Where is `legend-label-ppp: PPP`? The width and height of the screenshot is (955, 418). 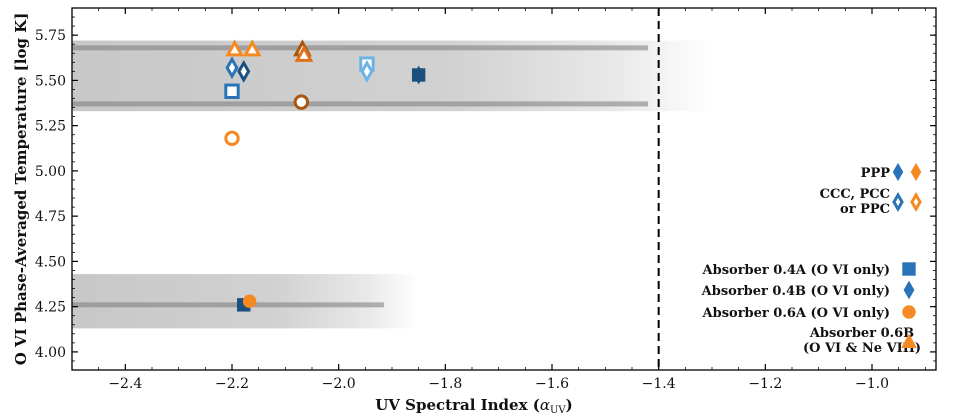
legend-label-ppp: PPP is located at coordinates (876, 173).